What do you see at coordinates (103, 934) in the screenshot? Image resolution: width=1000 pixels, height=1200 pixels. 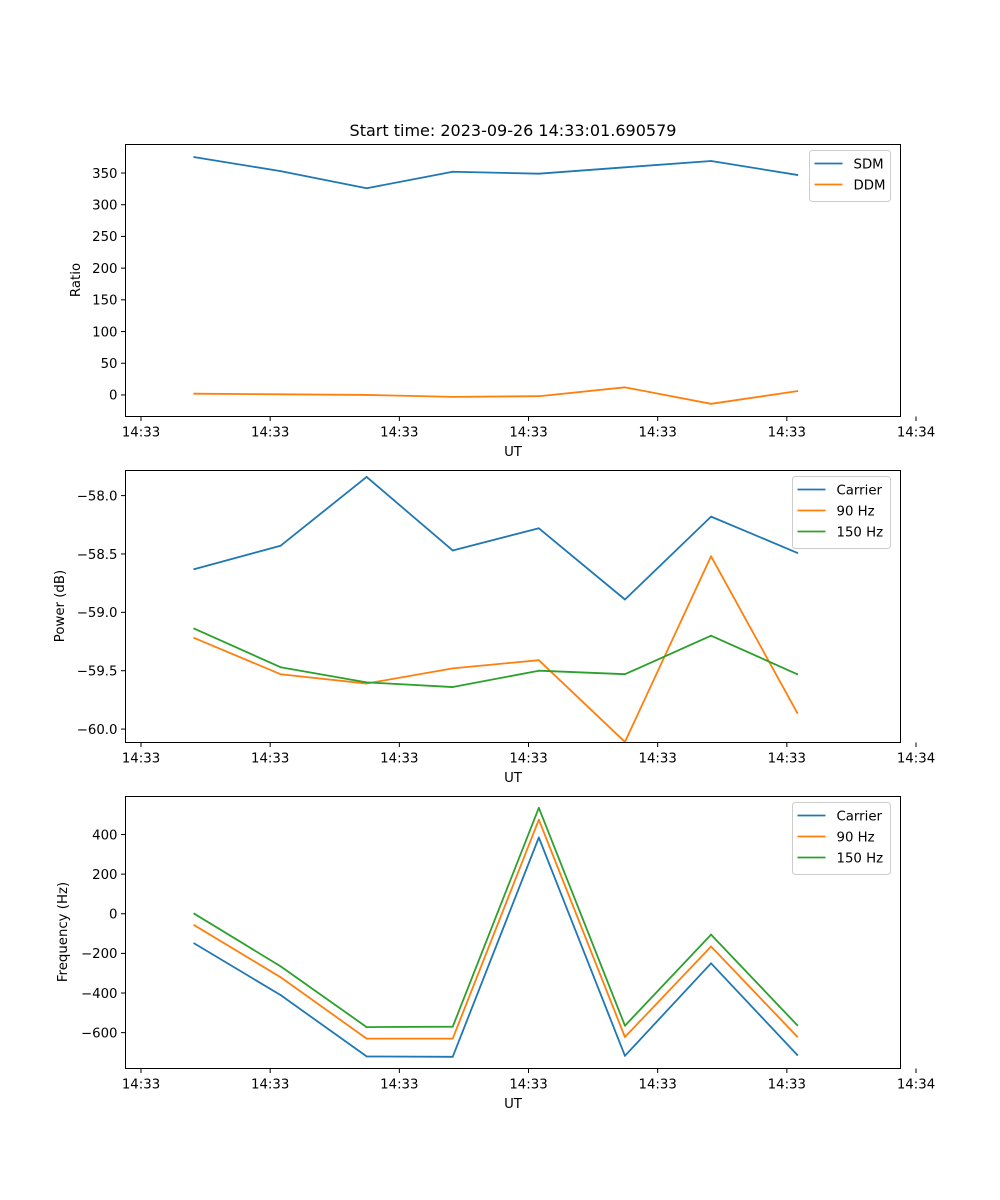 I see `frequency-y-ticks: −600 −400 −200 0 200 400` at bounding box center [103, 934].